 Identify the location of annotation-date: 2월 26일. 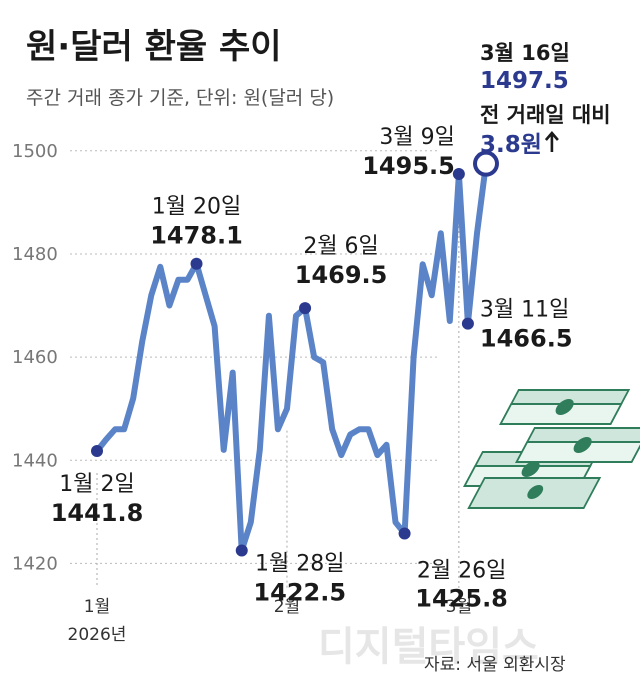
(461, 571).